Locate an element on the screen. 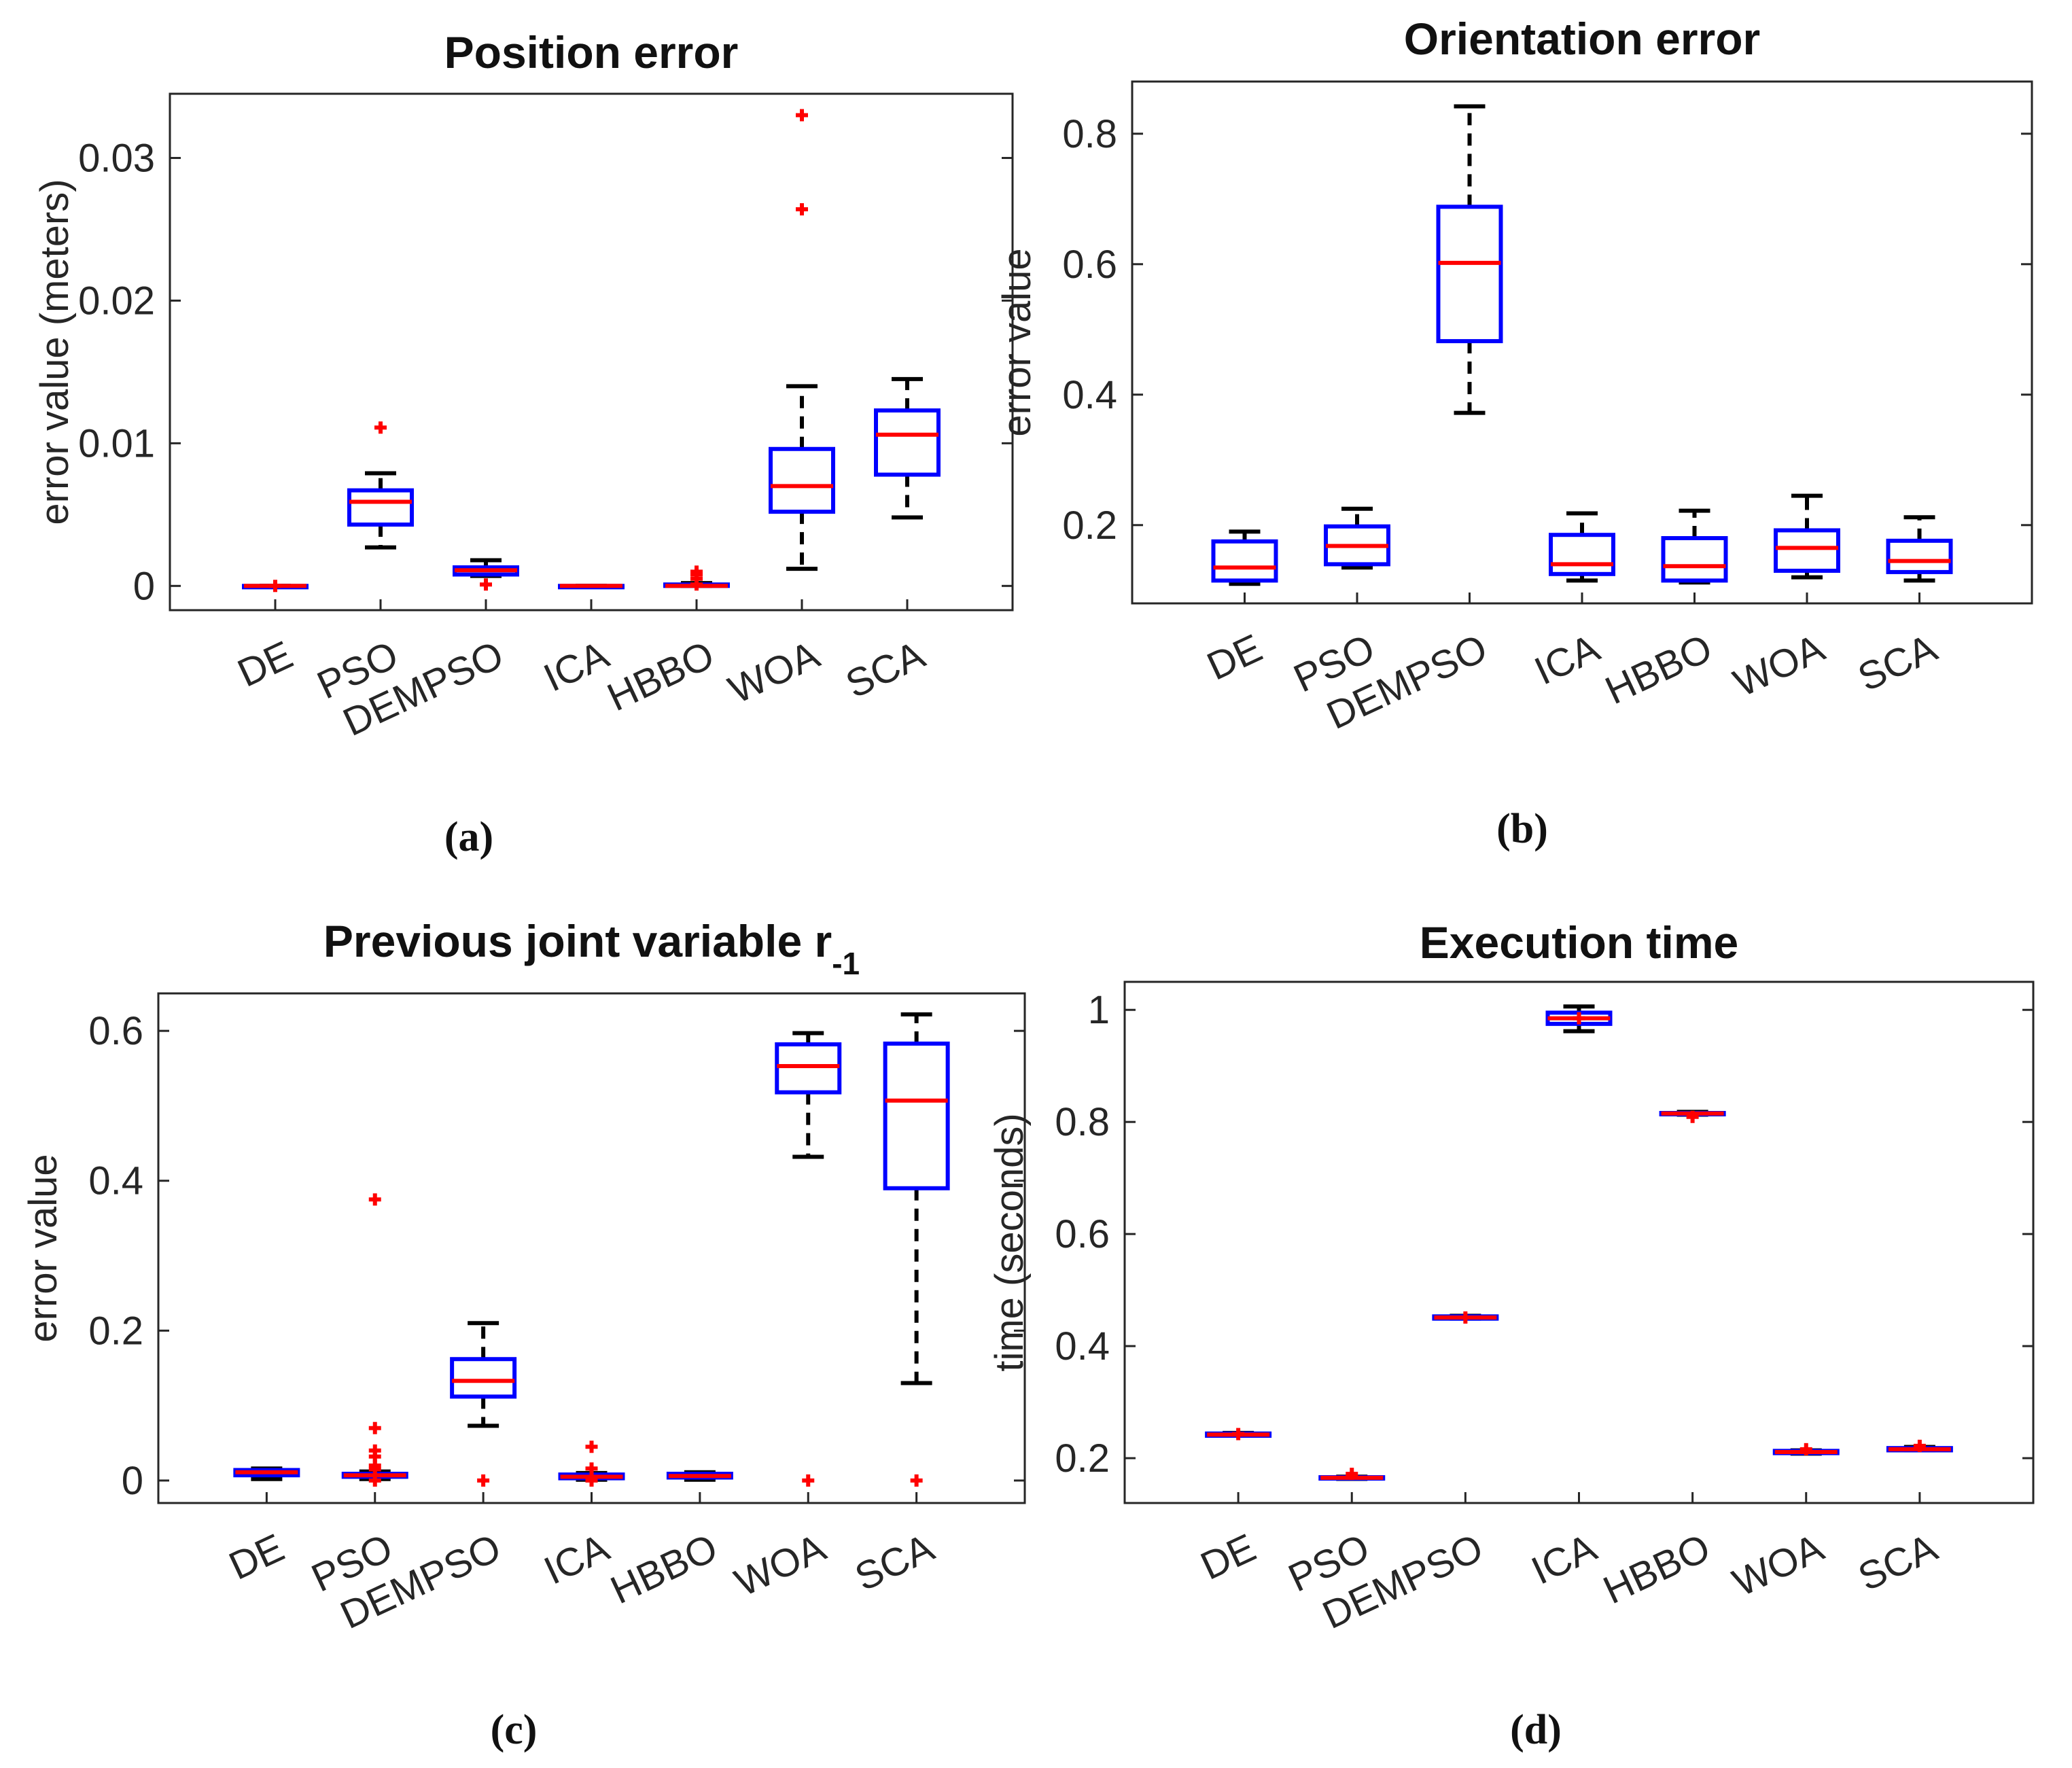 This screenshot has width=2072, height=1768. panel-caption: (a) is located at coordinates (468, 837).